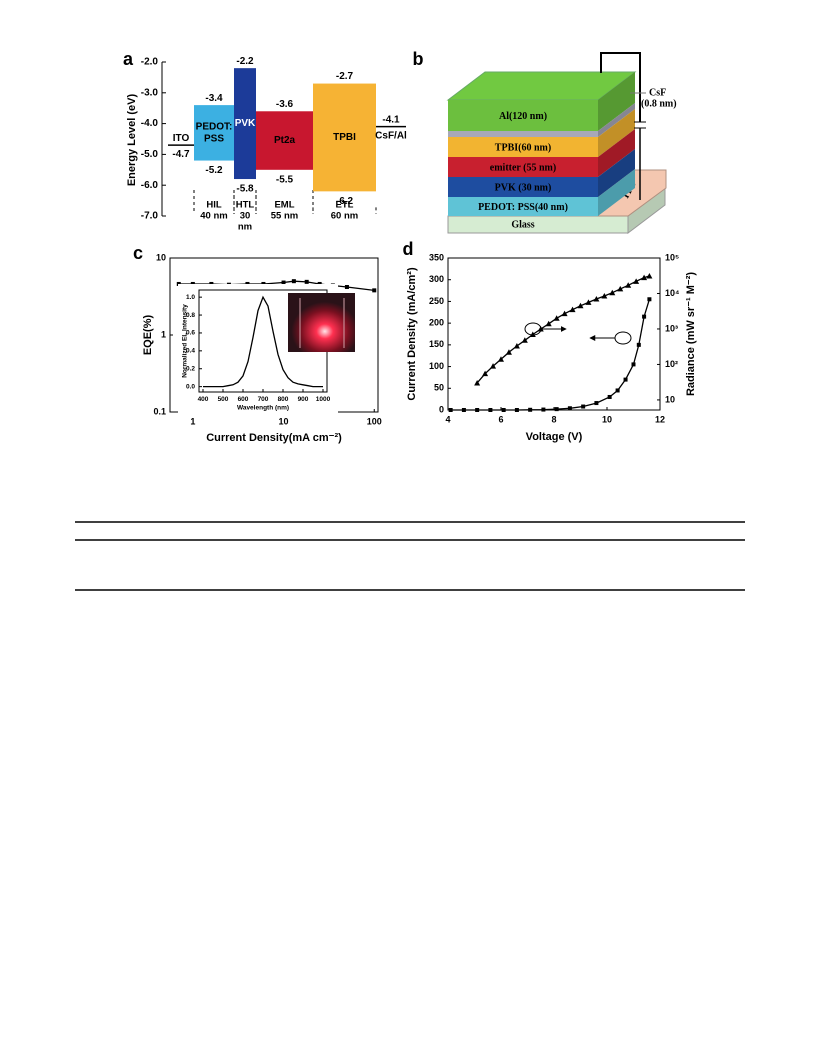 The height and width of the screenshot is (1056, 816). Describe the element at coordinates (672, 257) in the screenshot. I see `y2-tick-label: 10⁵` at that location.